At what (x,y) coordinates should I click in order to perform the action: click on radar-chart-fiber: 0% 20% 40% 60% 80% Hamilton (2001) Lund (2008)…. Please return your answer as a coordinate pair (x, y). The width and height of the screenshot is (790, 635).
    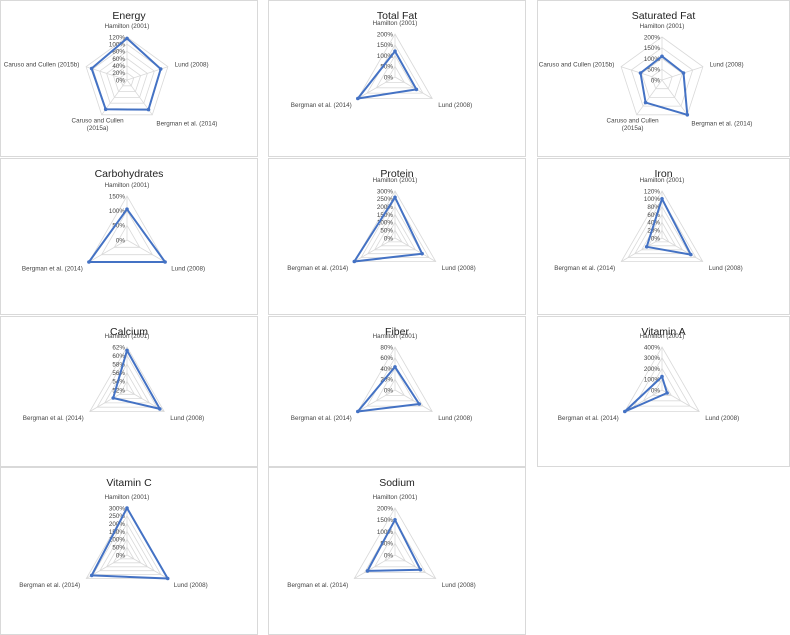
    Looking at the image, I should click on (381, 377).